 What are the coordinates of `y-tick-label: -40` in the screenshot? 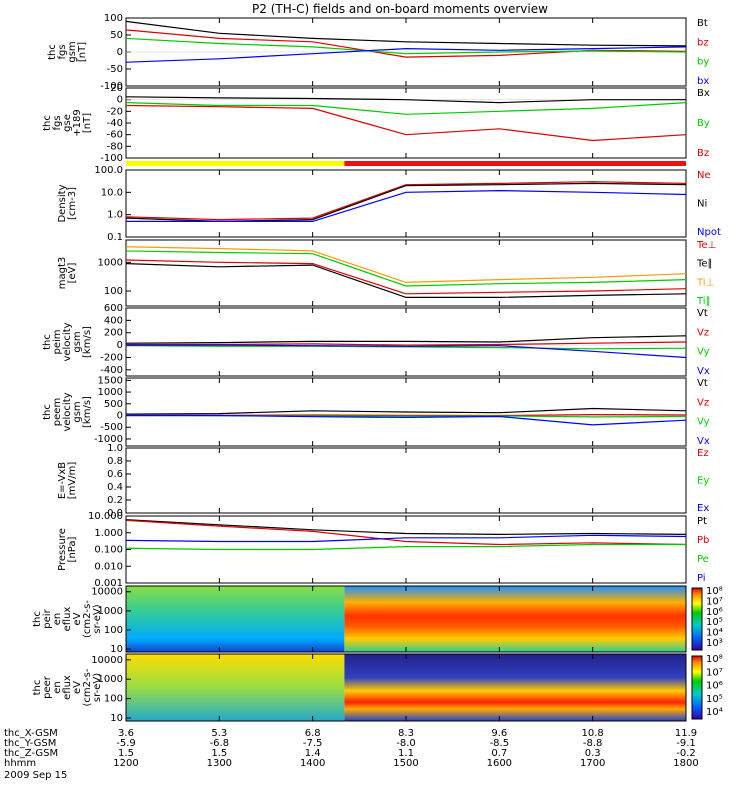 It's located at (115, 123).